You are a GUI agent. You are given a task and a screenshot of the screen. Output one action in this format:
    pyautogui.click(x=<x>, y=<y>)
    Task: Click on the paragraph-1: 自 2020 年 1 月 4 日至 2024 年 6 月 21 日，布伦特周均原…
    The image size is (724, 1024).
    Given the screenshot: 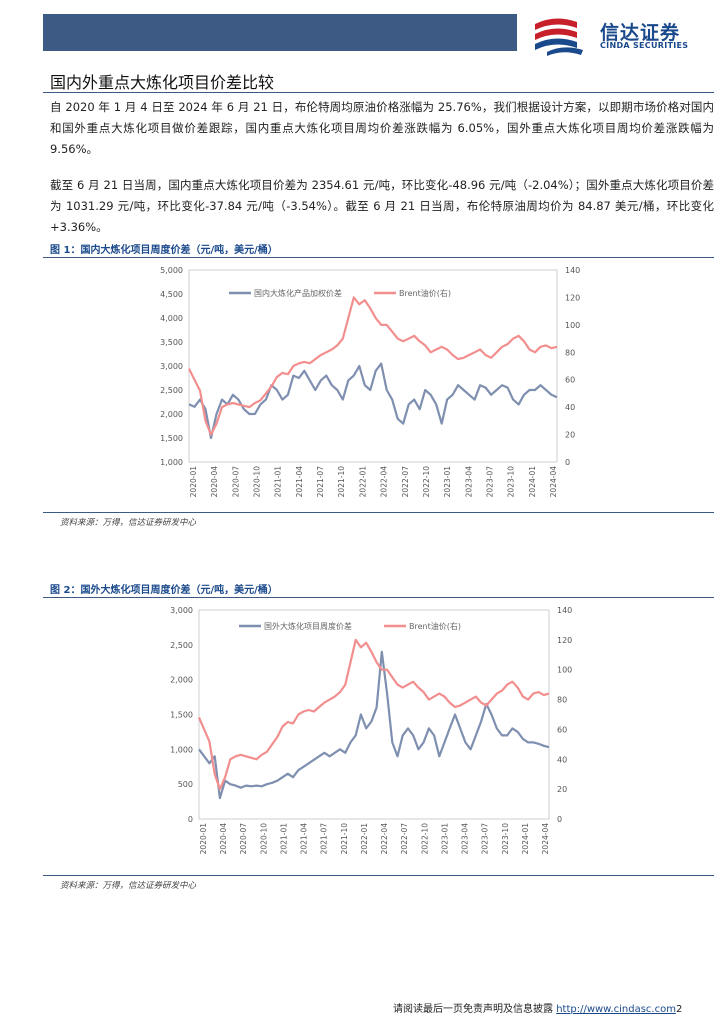 What is the action you would take?
    pyautogui.click(x=382, y=128)
    